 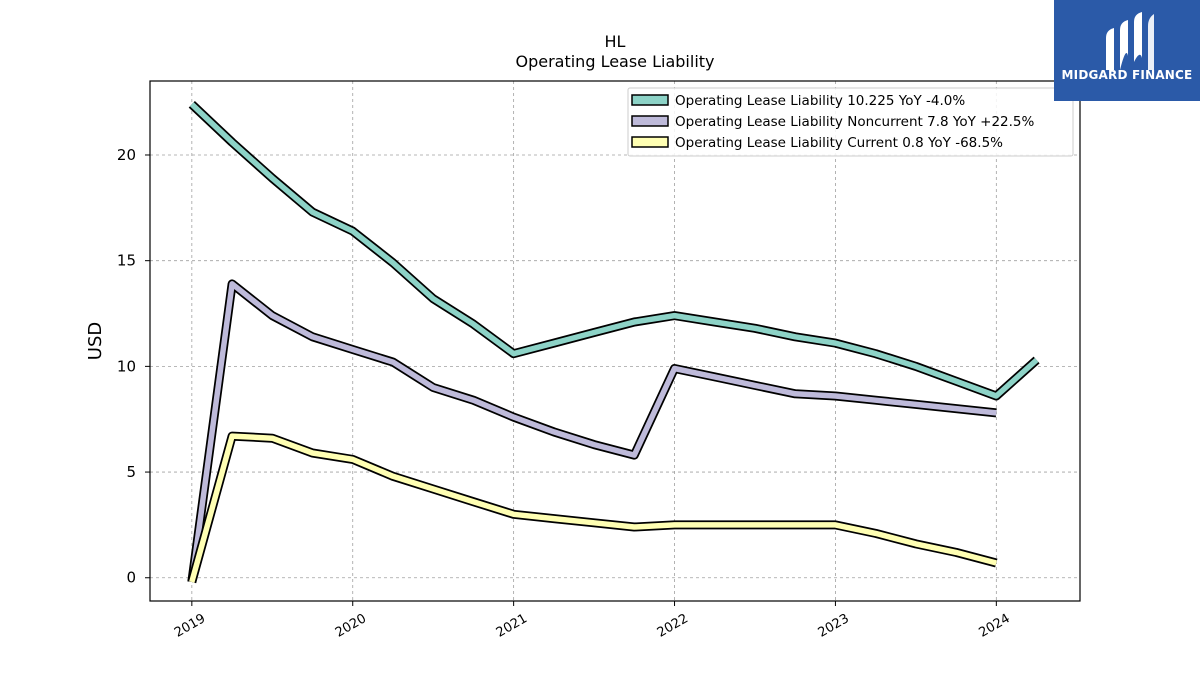 What do you see at coordinates (126, 366) in the screenshot?
I see `y-tick-label: 10` at bounding box center [126, 366].